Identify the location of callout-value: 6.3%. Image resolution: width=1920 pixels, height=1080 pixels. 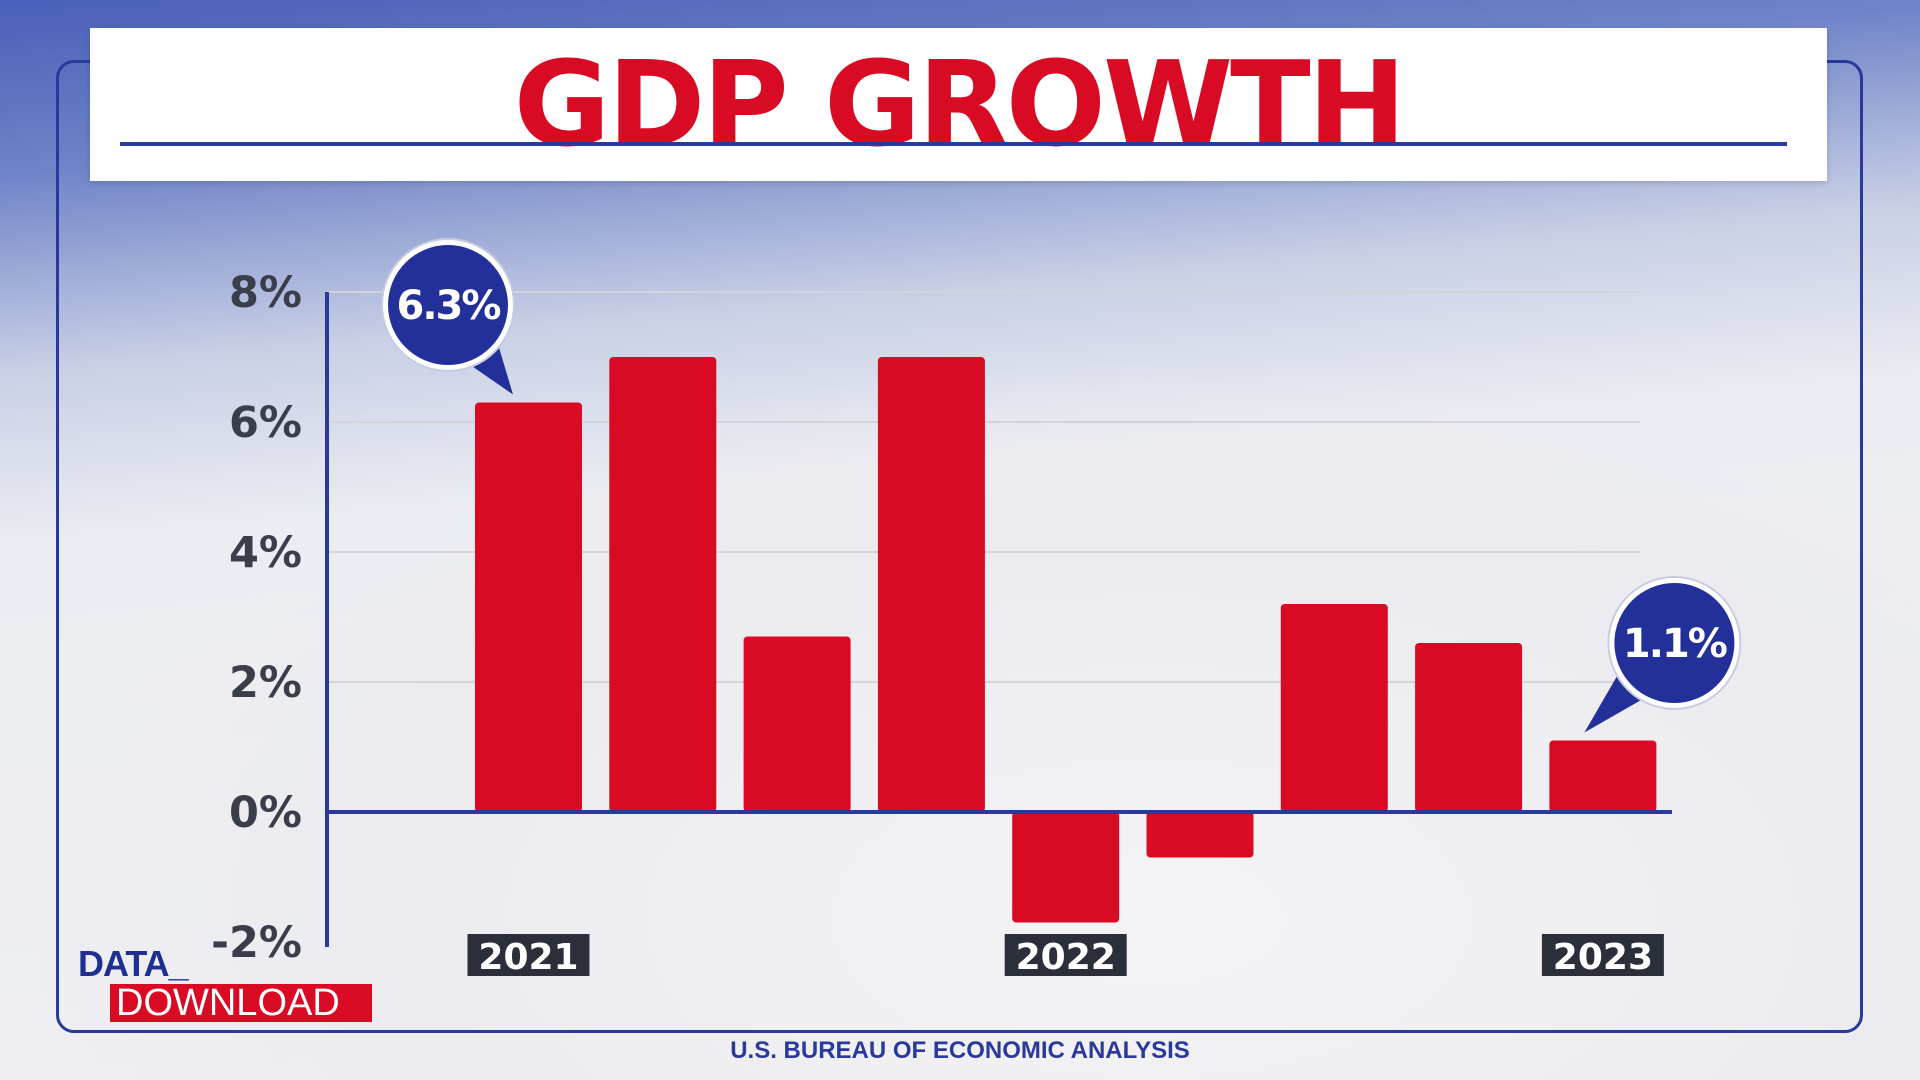
(449, 306).